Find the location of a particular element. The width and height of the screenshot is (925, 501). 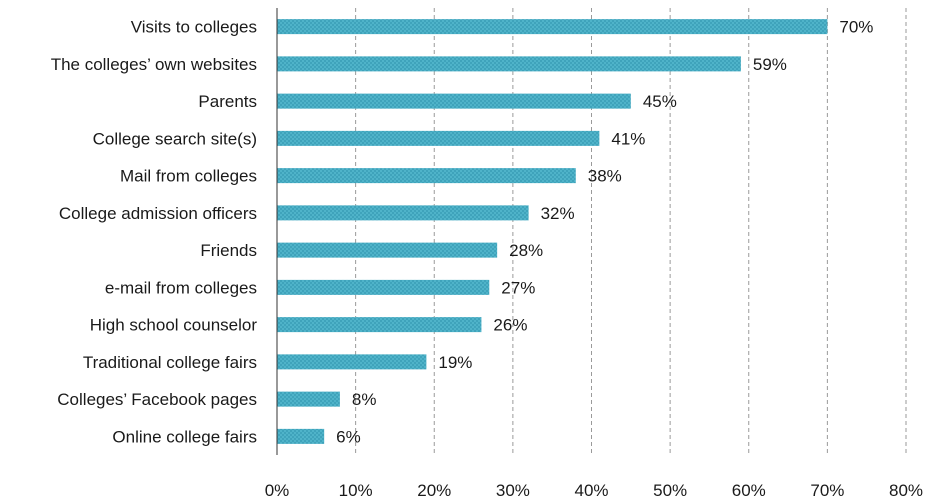

category-label: College search site(s) is located at coordinates (175, 138).